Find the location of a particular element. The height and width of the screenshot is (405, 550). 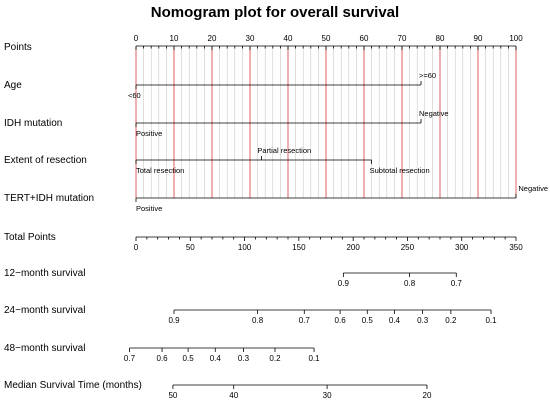

level-label: Subtotal resection is located at coordinates (400, 170).